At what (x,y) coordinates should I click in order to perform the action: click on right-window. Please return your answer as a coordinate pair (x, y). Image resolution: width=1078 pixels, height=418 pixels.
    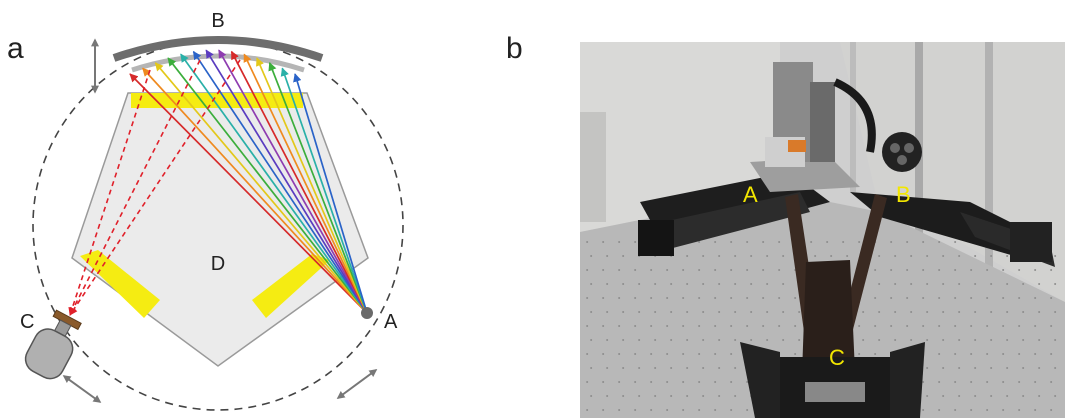
    Looking at the image, I should click on (291, 286).